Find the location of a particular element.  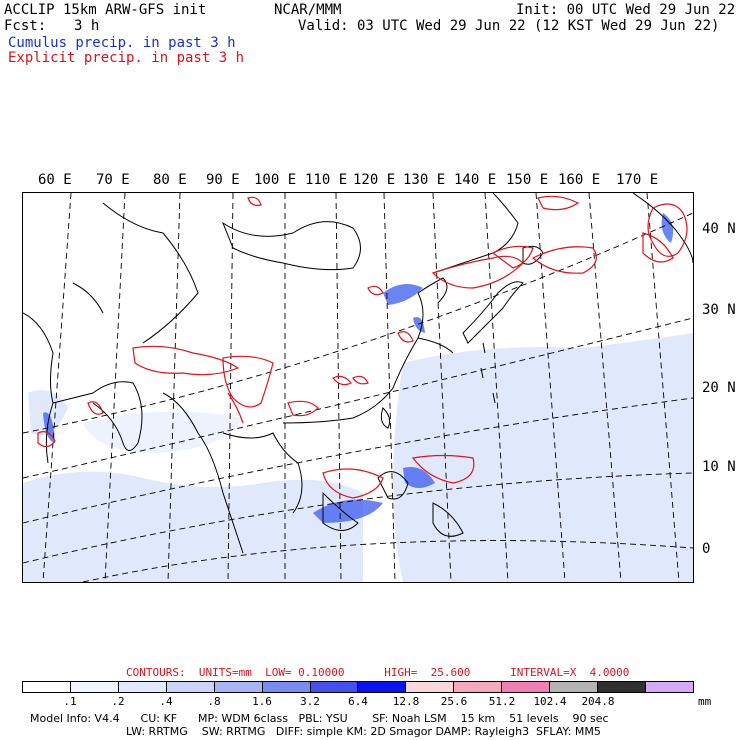

lat-label: 40 N is located at coordinates (719, 229).